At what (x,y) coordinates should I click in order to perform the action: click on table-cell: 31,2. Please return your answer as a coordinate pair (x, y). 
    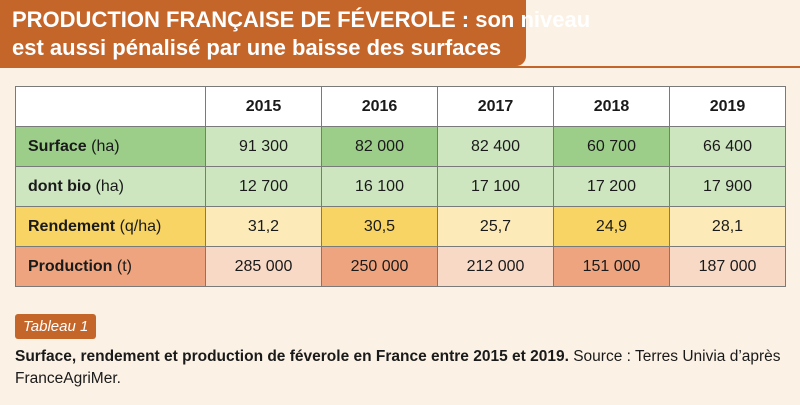
    Looking at the image, I should click on (263, 226).